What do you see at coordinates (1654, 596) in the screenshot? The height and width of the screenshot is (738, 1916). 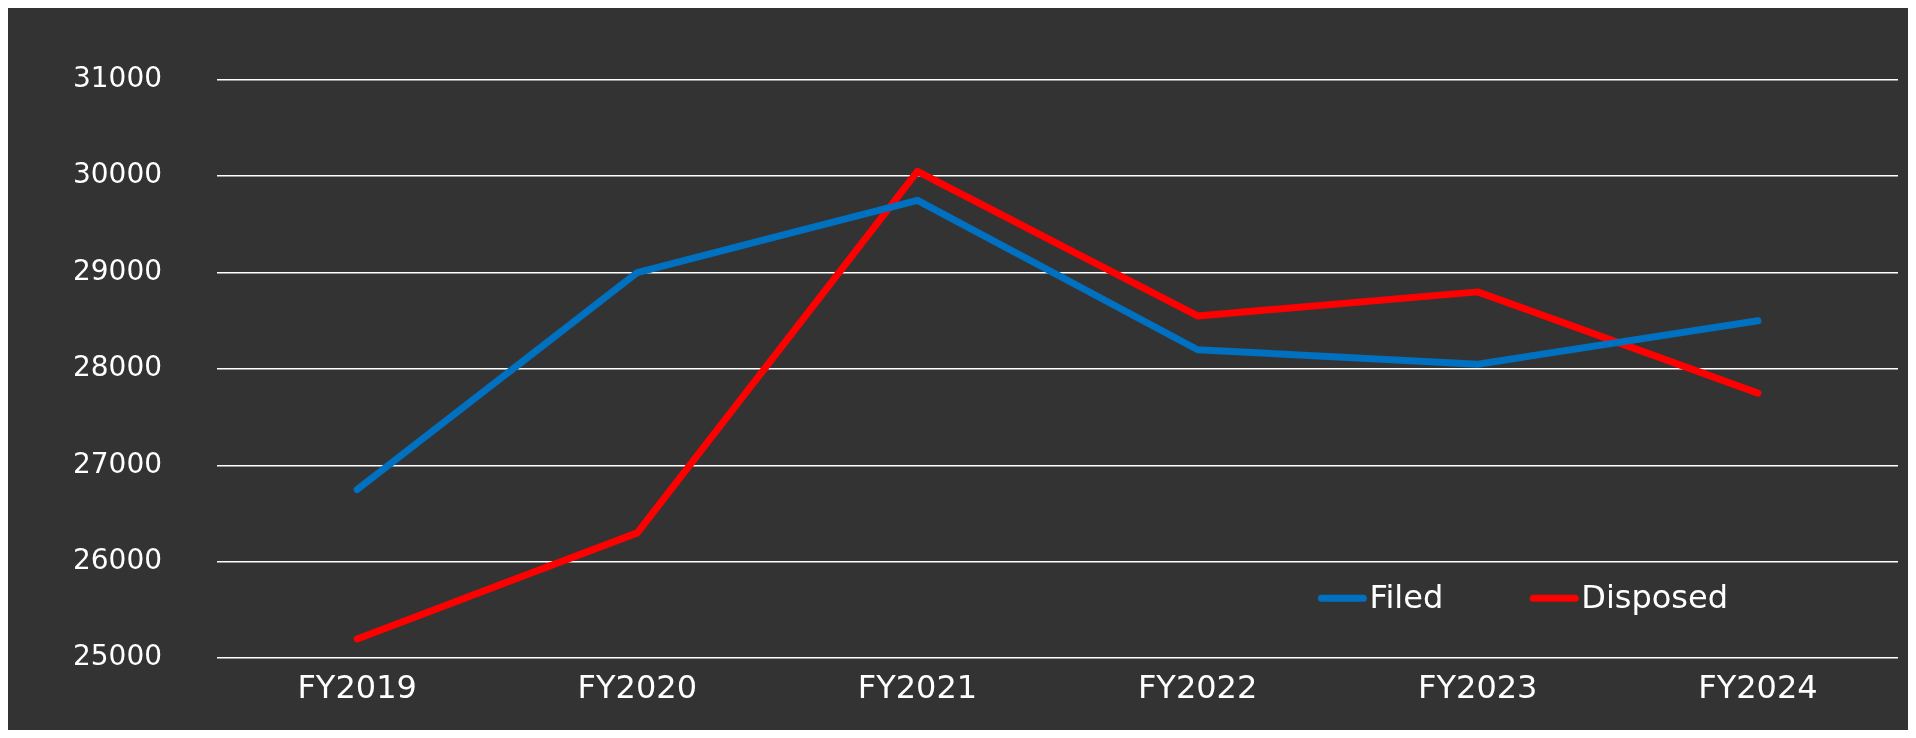 I see `legend-label: Disposed` at bounding box center [1654, 596].